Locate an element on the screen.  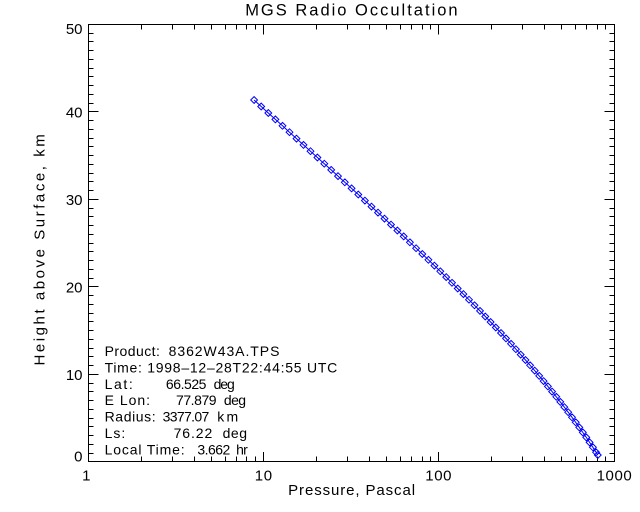
svg-text: 66.525 is located at coordinates (186, 384).